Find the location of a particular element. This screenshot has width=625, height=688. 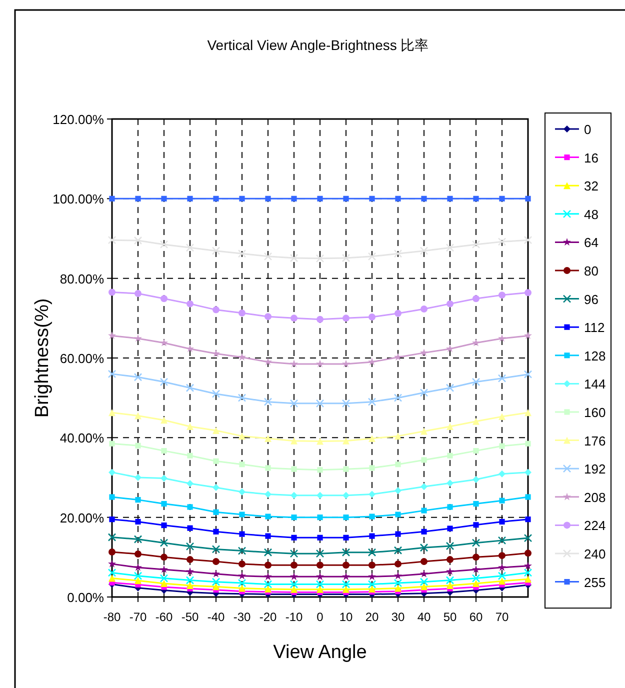

x-tick-label: -50 is located at coordinates (190, 617).